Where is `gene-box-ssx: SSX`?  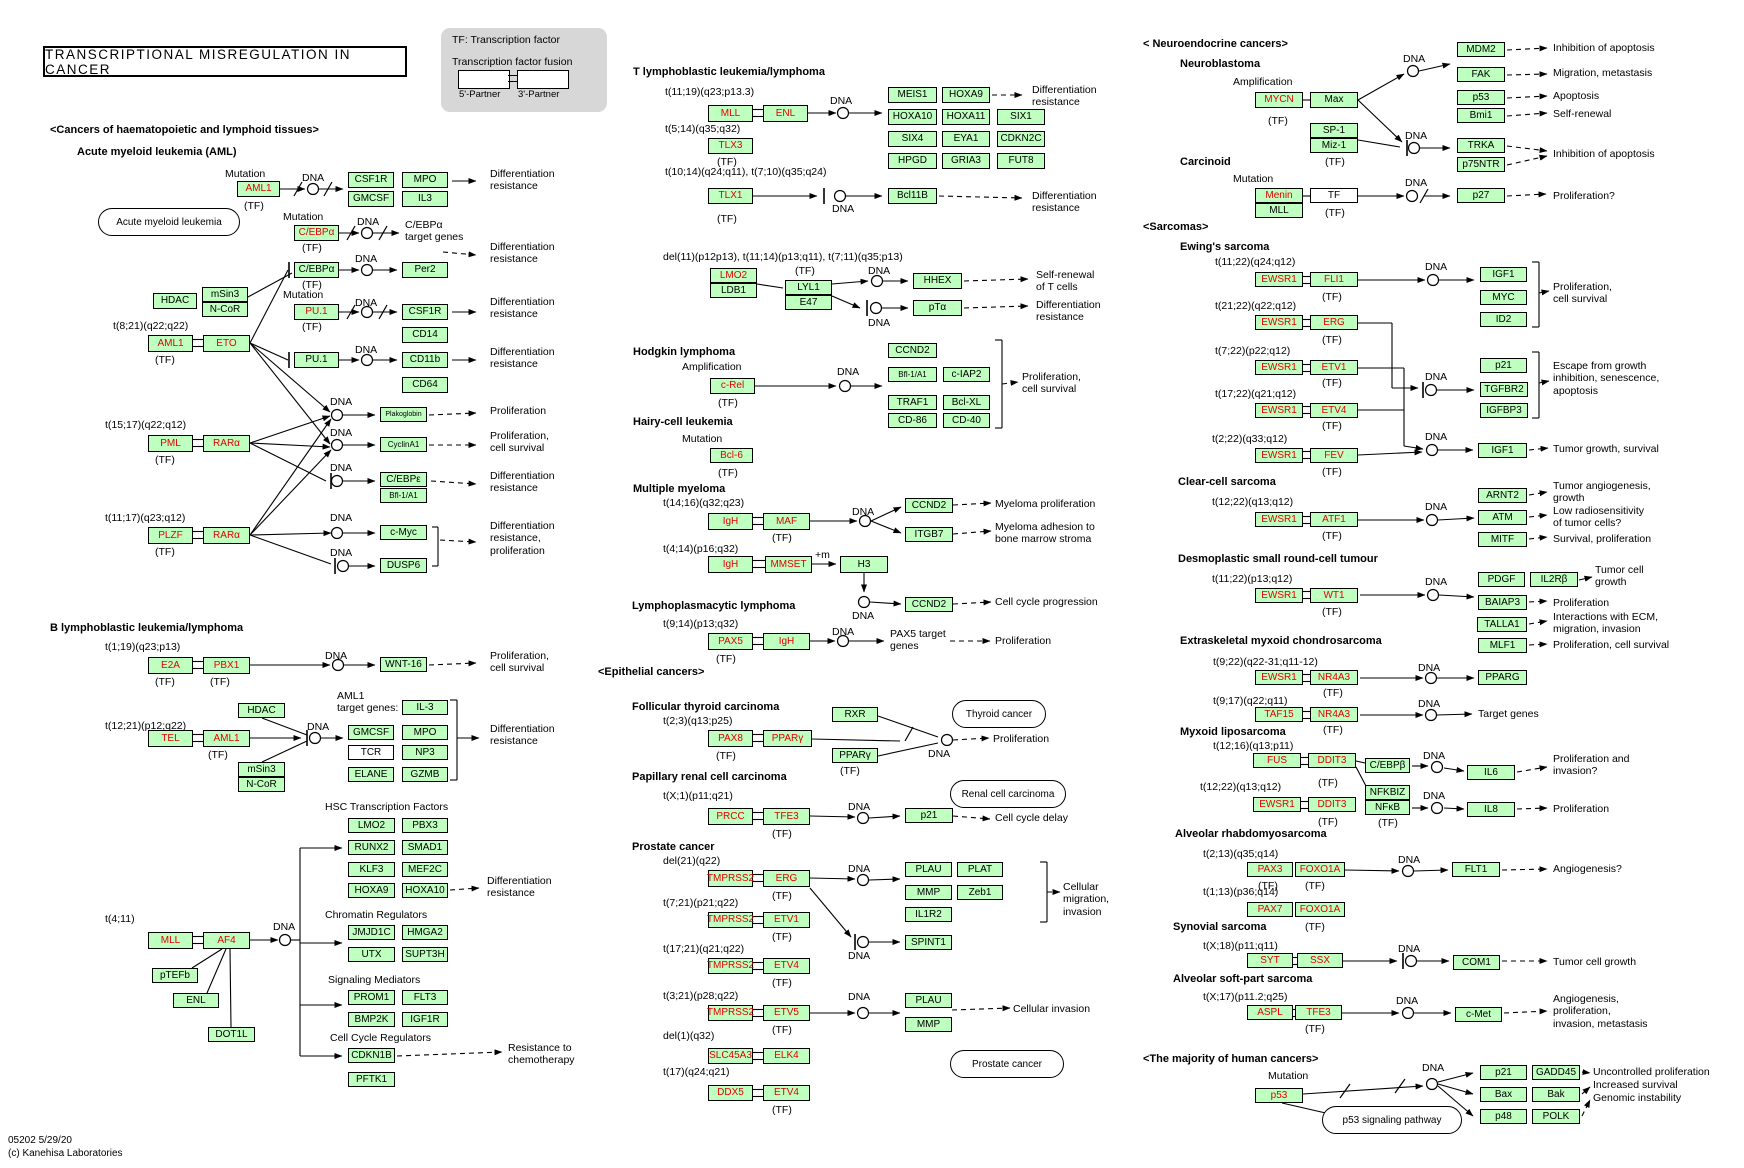 gene-box-ssx: SSX is located at coordinates (1320, 960).